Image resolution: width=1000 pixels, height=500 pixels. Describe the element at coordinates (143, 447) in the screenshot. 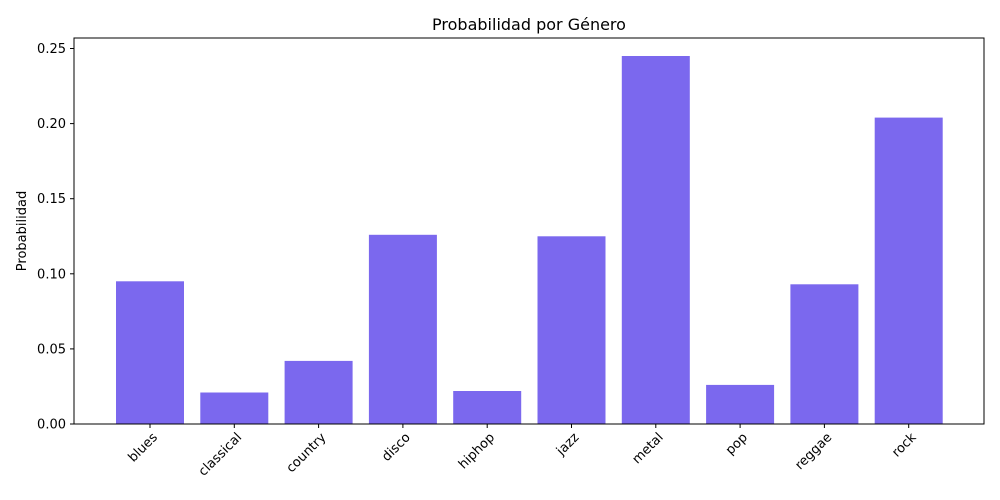

I see `x-tick-label: blues` at that location.